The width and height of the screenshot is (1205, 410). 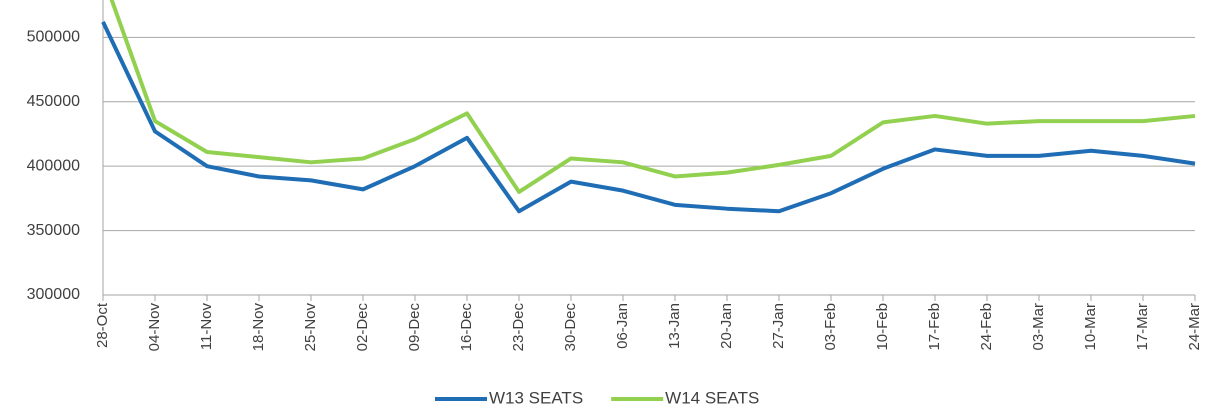 What do you see at coordinates (674, 326) in the screenshot?
I see `x-tick-label: 13-Jan` at bounding box center [674, 326].